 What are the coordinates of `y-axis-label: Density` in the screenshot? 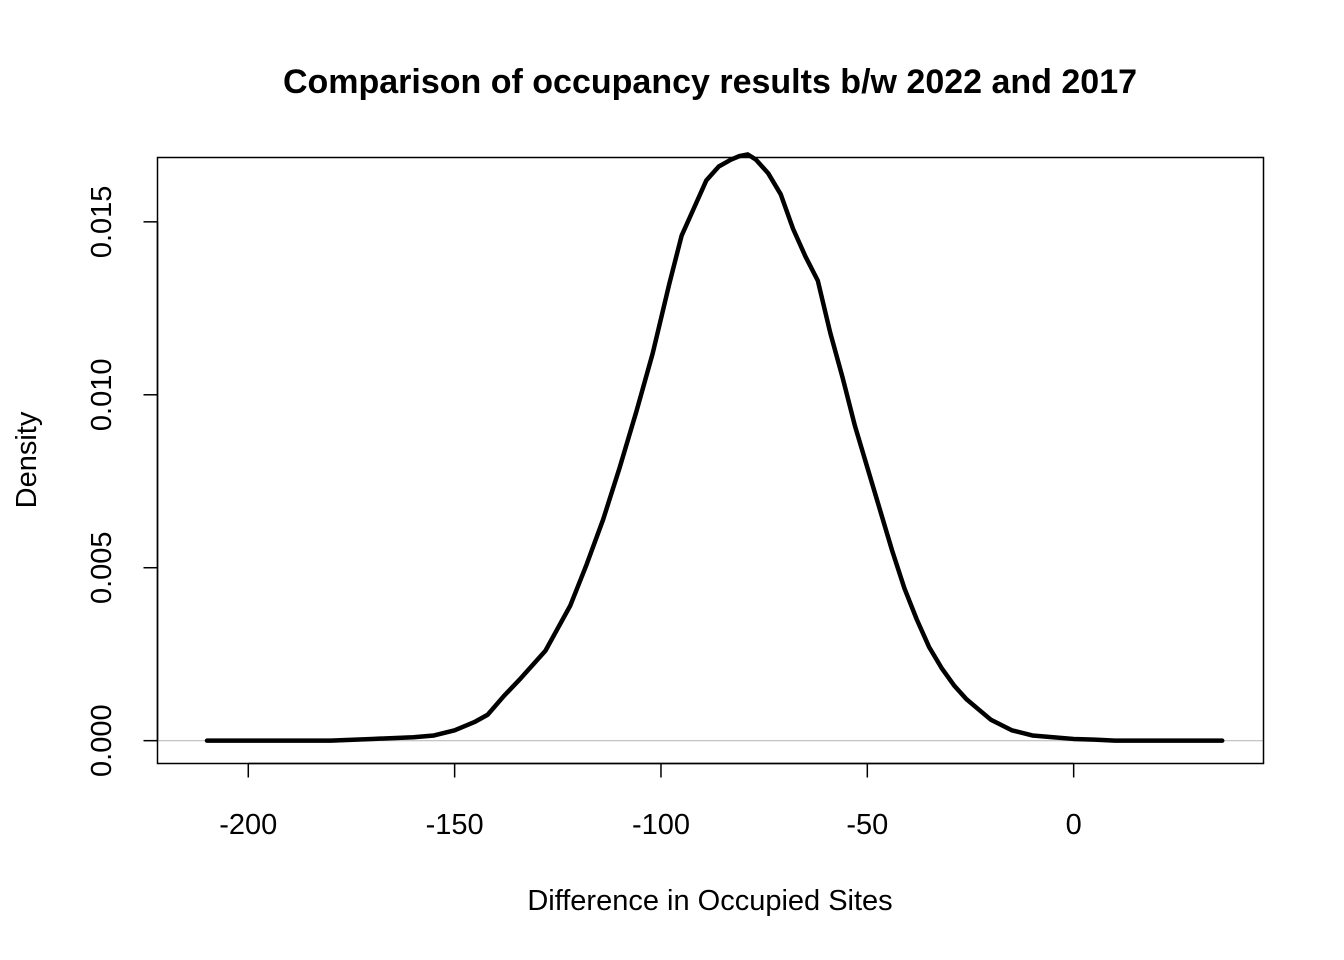 It's located at (27, 459).